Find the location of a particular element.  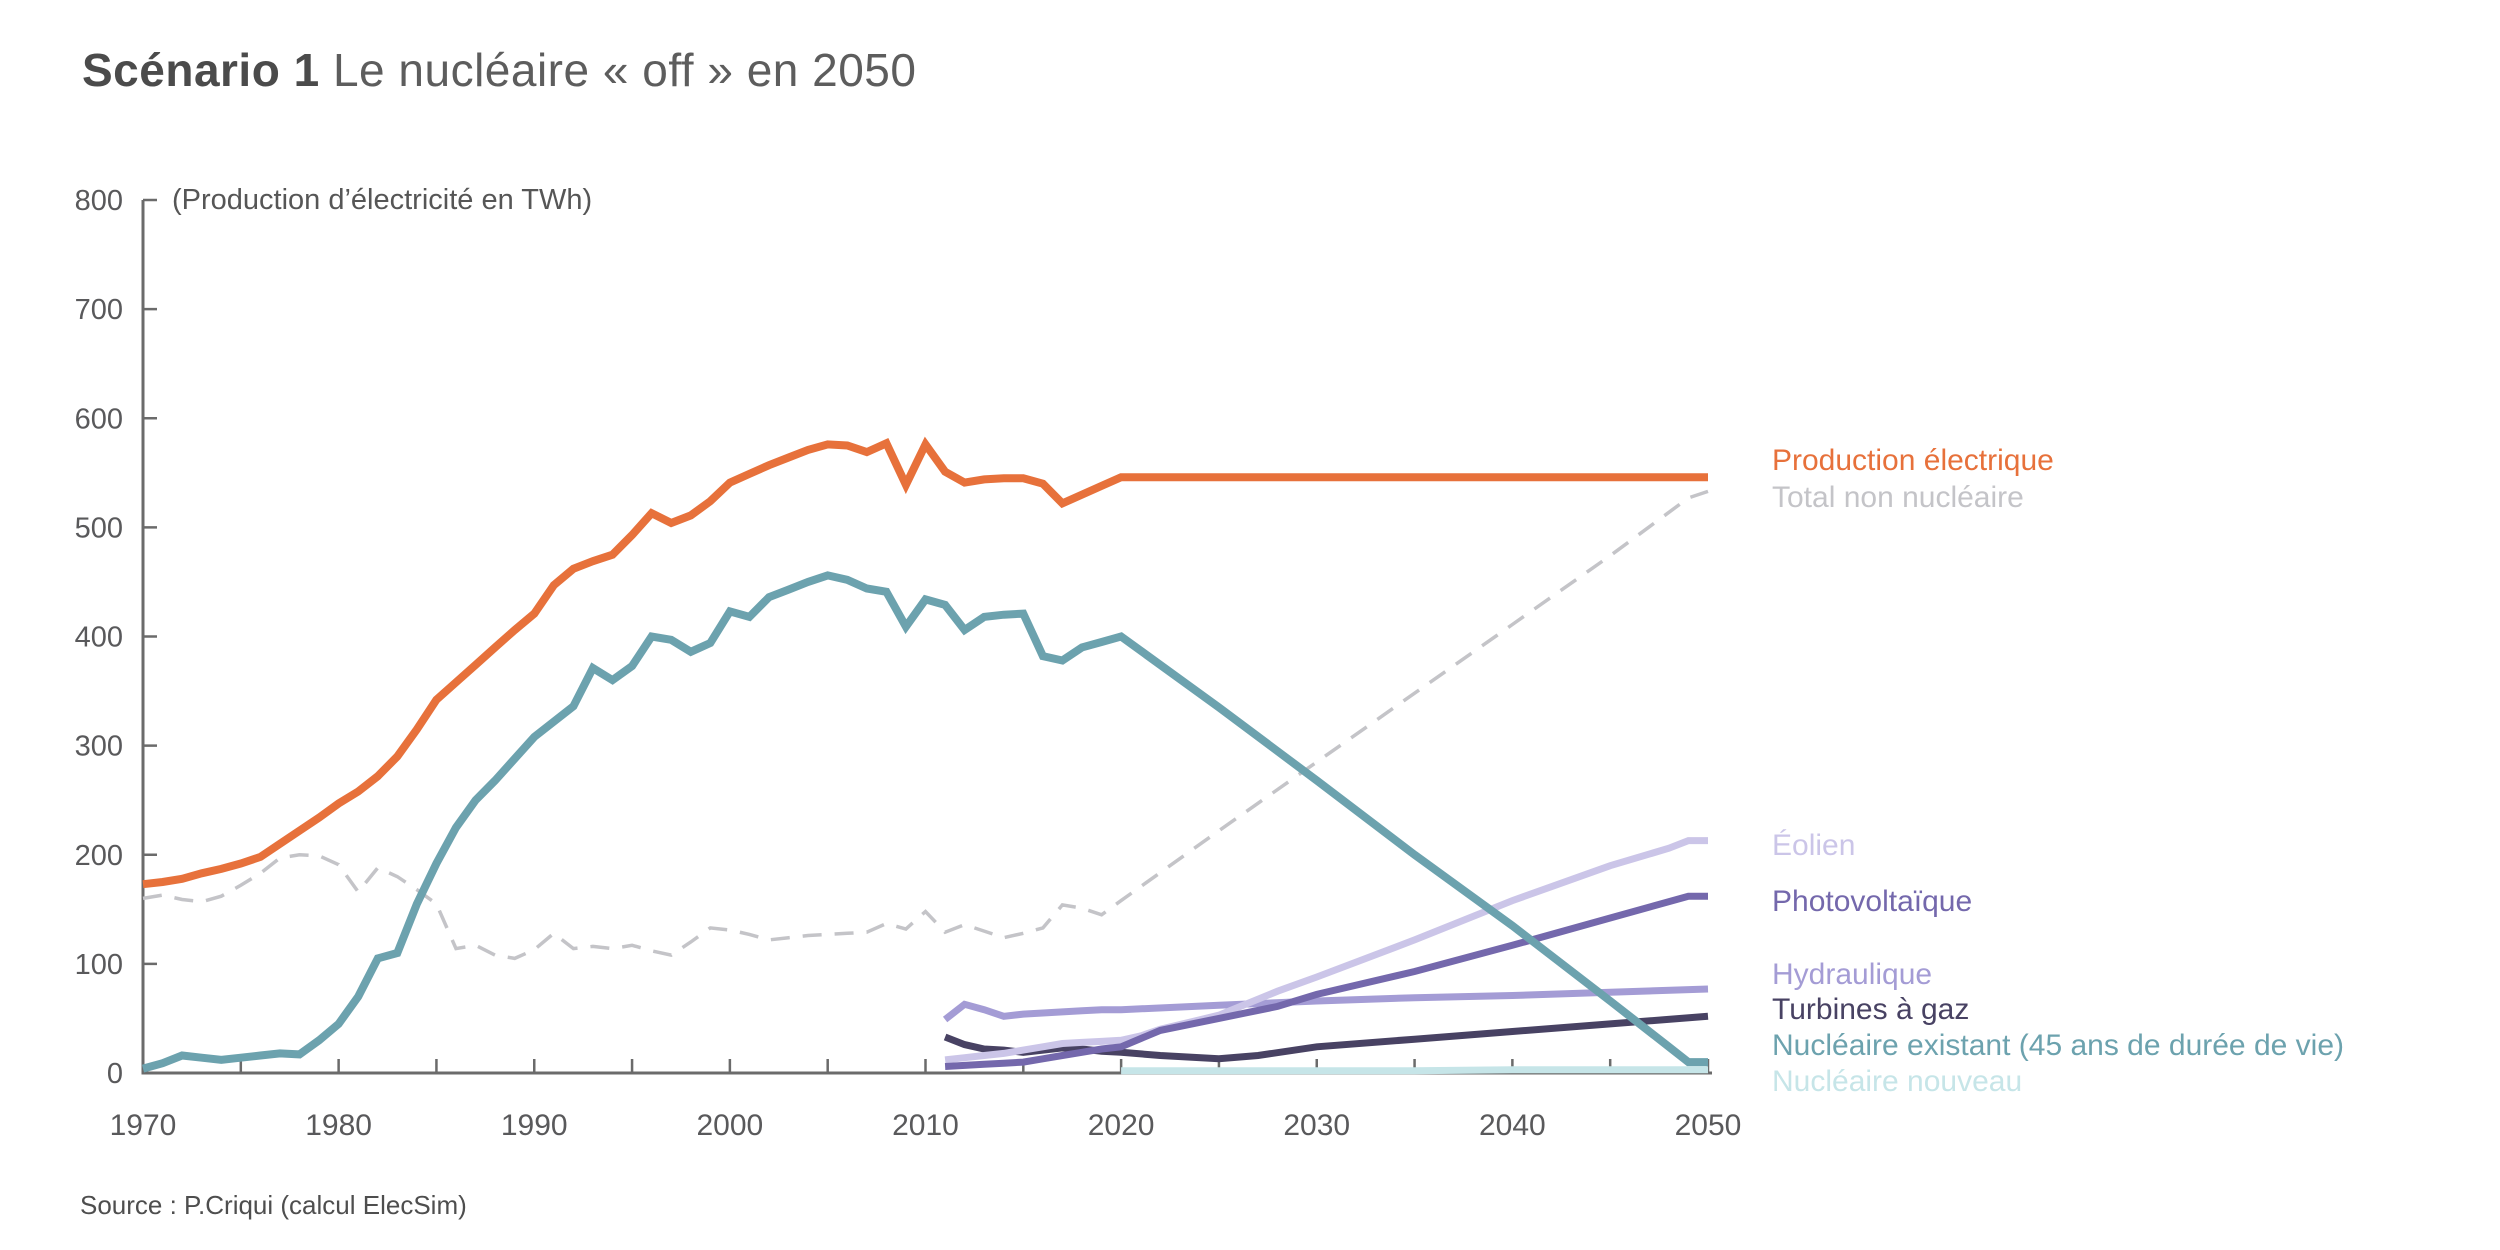

y-tick-label: 0 is located at coordinates (115, 1074).